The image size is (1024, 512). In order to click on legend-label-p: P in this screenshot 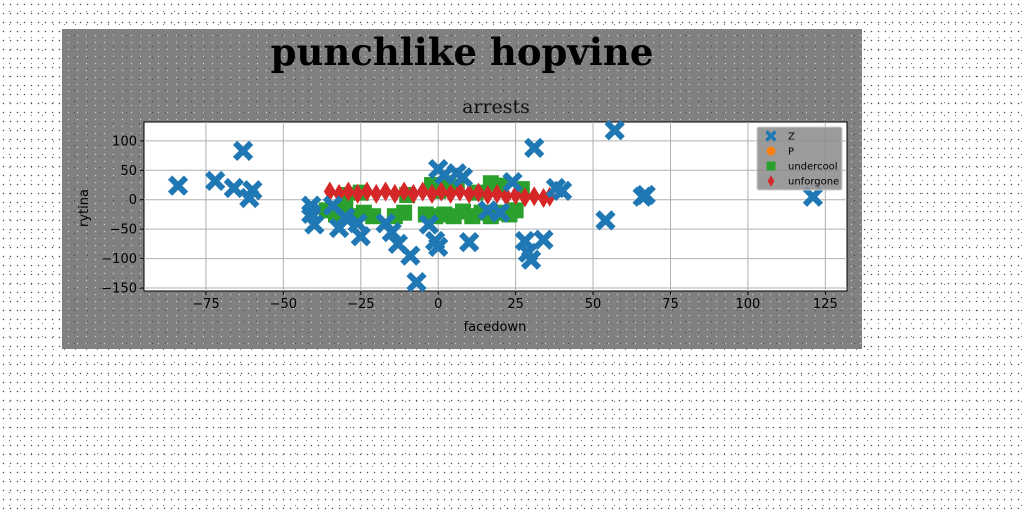, I will do `click(791, 152)`.